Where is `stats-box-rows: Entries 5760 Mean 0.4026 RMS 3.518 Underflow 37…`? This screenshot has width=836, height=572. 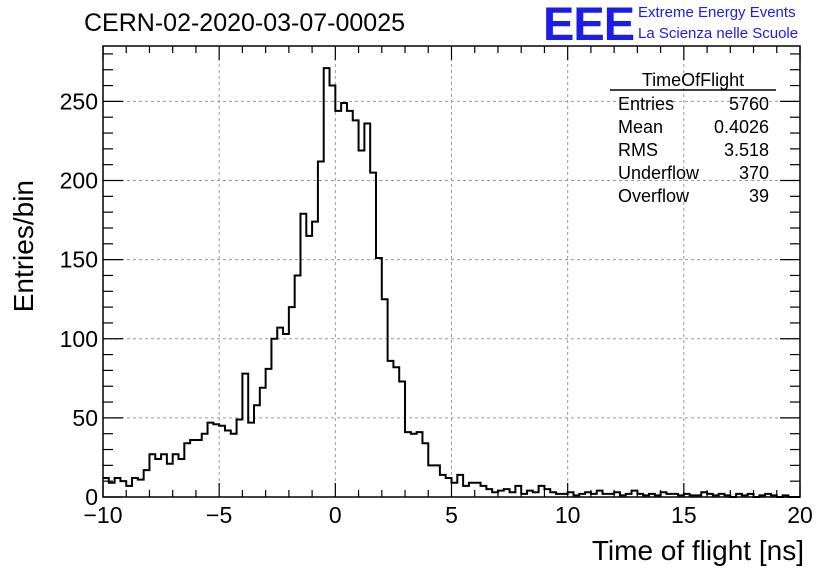
stats-box-rows: Entries 5760 Mean 0.4026 RMS 3.518 Underflow 37… is located at coordinates (693, 150).